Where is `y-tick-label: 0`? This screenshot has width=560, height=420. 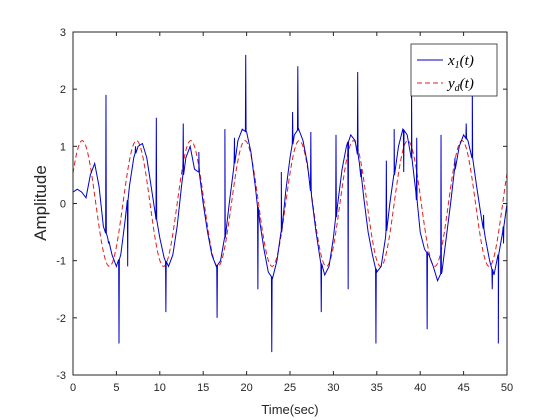 y-tick-label: 0 is located at coordinates (63, 205).